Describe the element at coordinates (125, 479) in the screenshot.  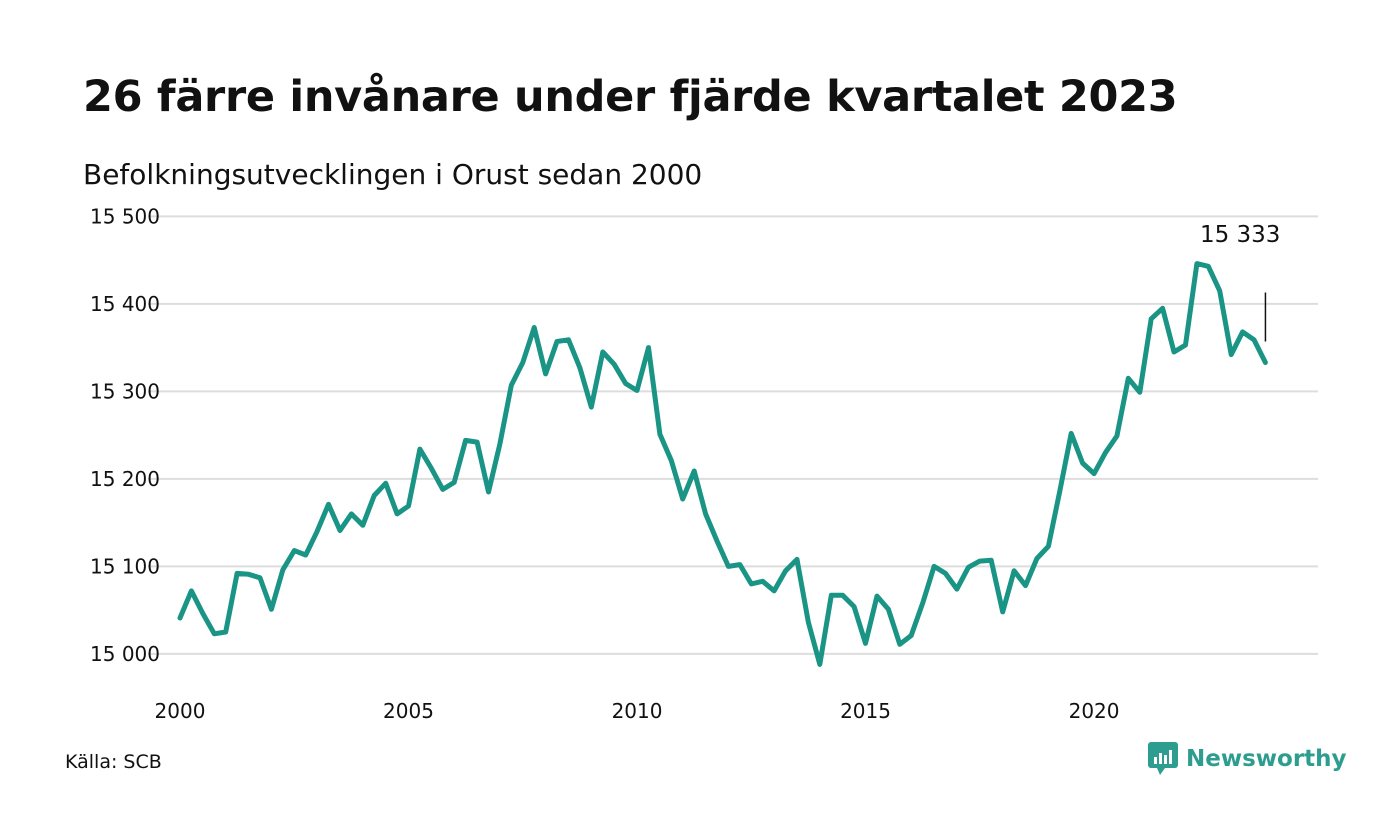
I see `y-tick-label: 15 200` at that location.